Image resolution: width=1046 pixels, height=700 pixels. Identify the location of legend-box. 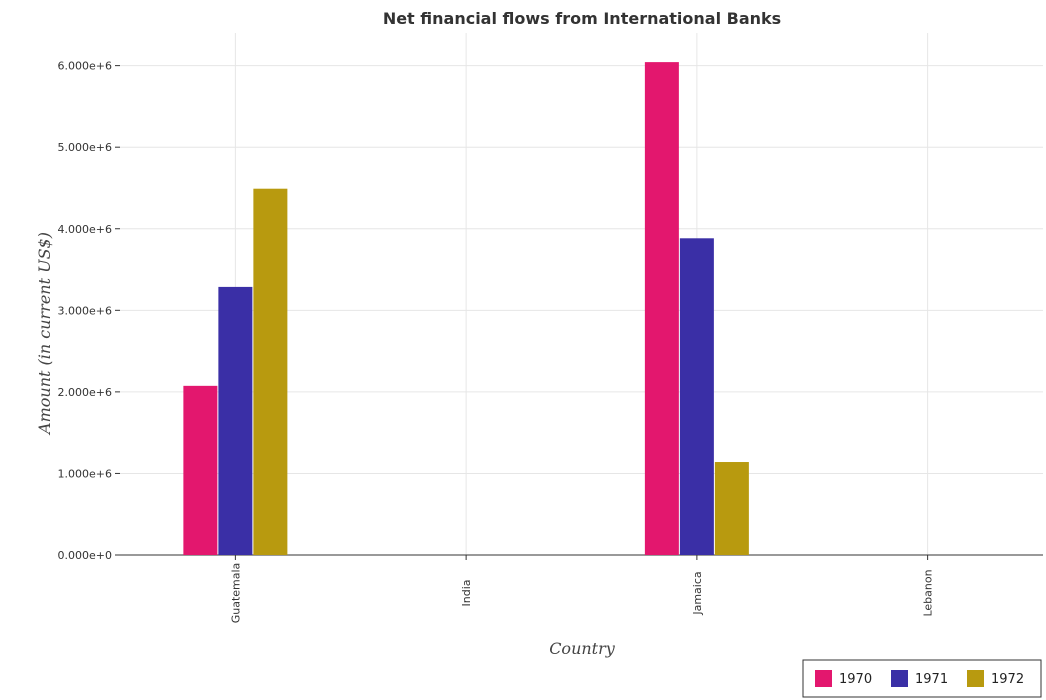
(922, 678).